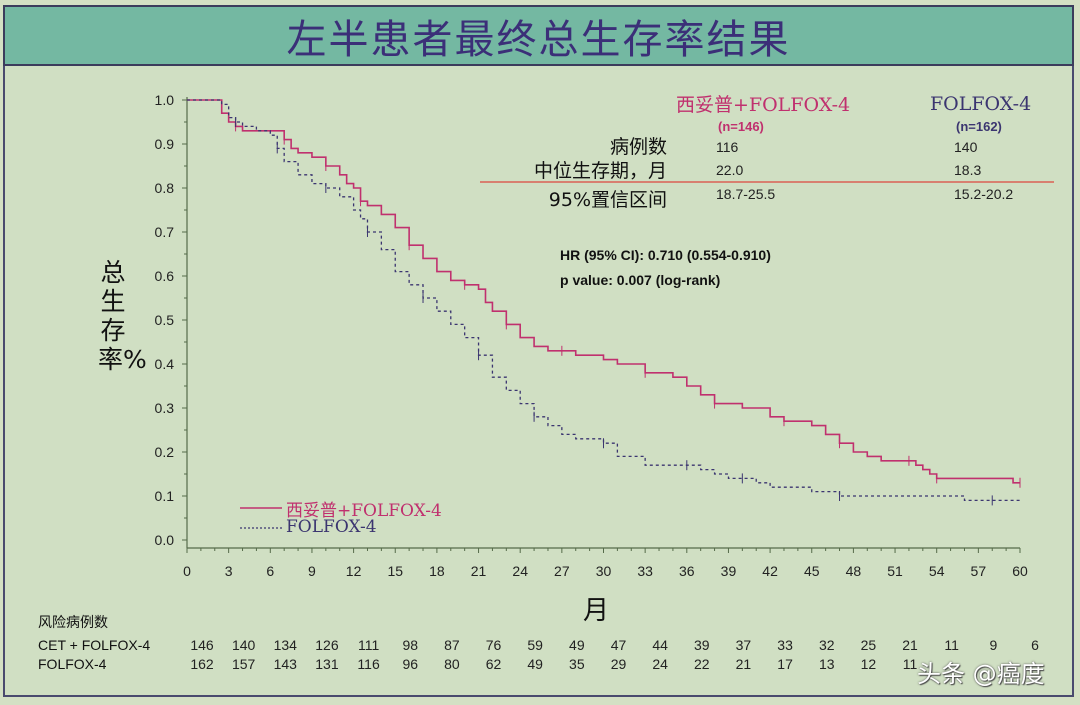 Image resolution: width=1080 pixels, height=705 pixels. What do you see at coordinates (165, 452) in the screenshot?
I see `y-tick-label: 0.2` at bounding box center [165, 452].